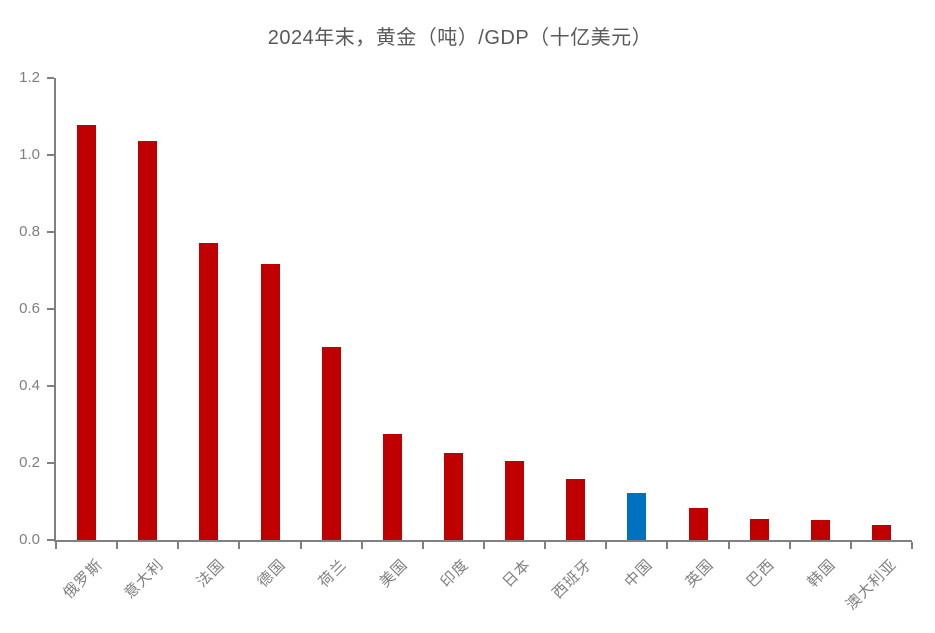  Describe the element at coordinates (571, 579) in the screenshot. I see `x-axis-category-label: 西班牙` at that location.